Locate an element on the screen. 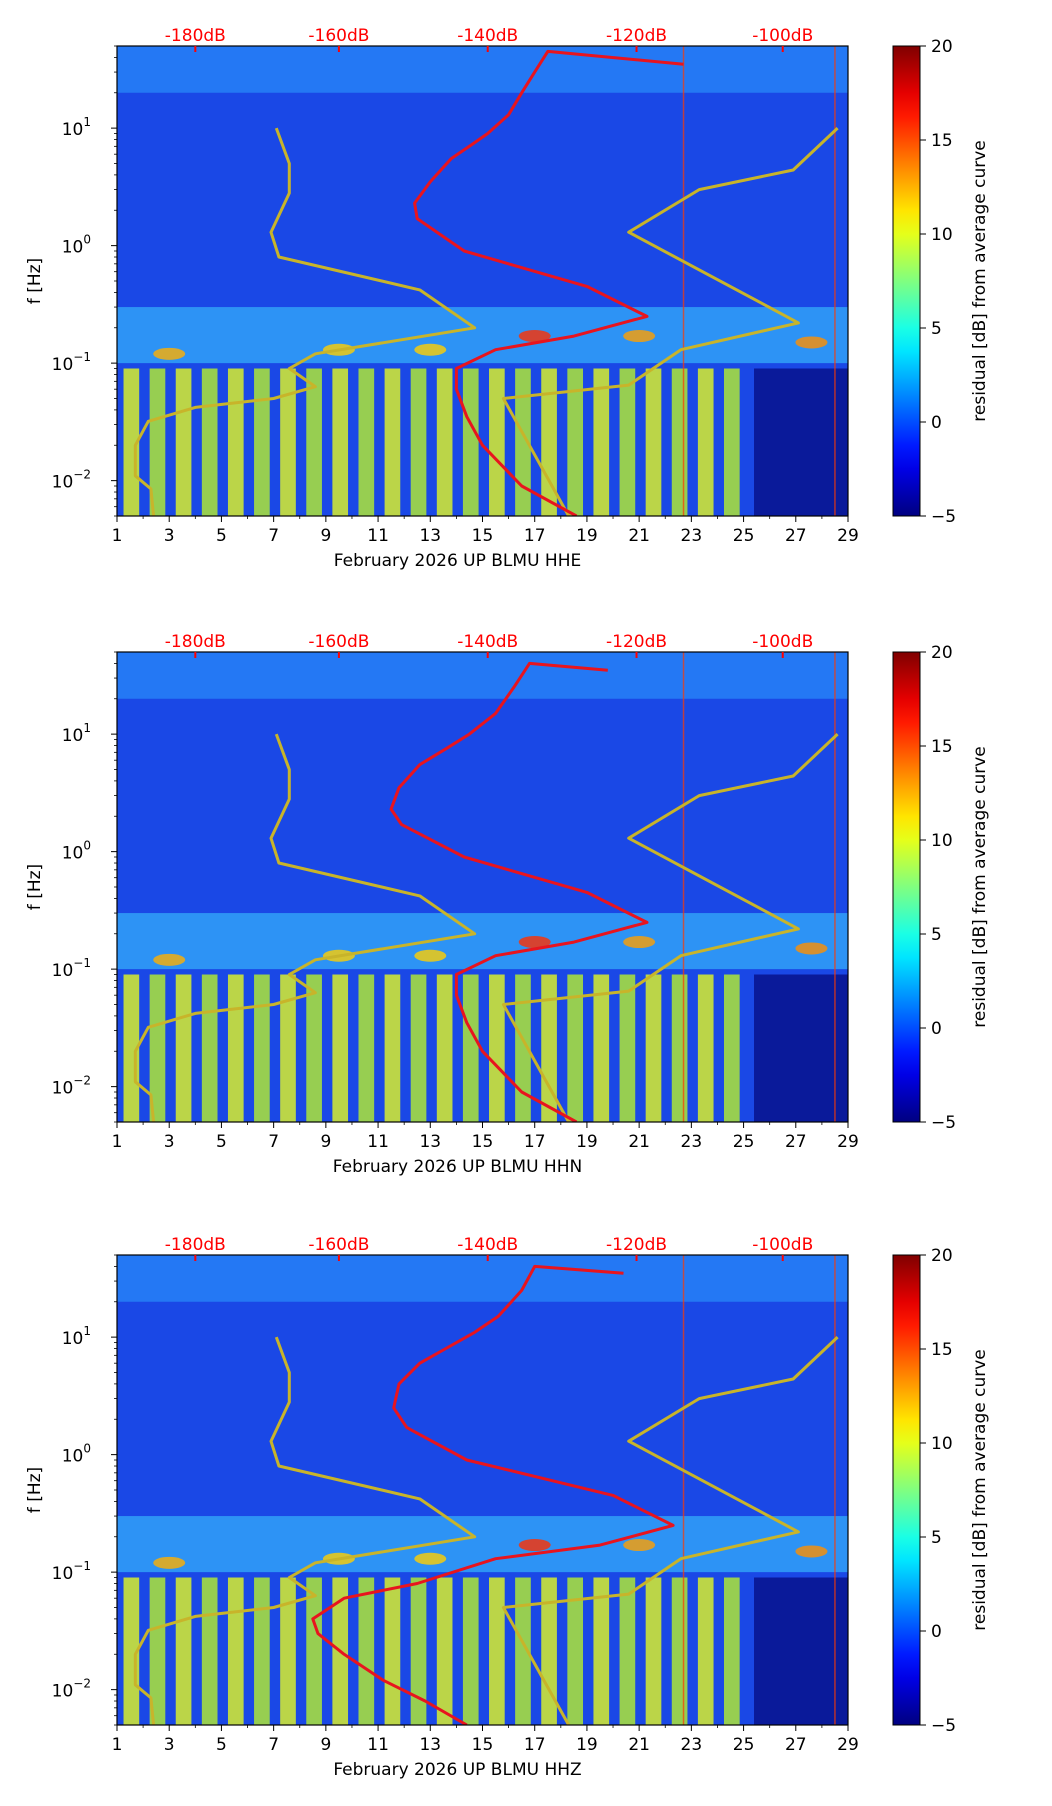 Image resolution: width=1052 pixels, height=1806 pixels. y-axis-label: f [Hz] is located at coordinates (35, 281).